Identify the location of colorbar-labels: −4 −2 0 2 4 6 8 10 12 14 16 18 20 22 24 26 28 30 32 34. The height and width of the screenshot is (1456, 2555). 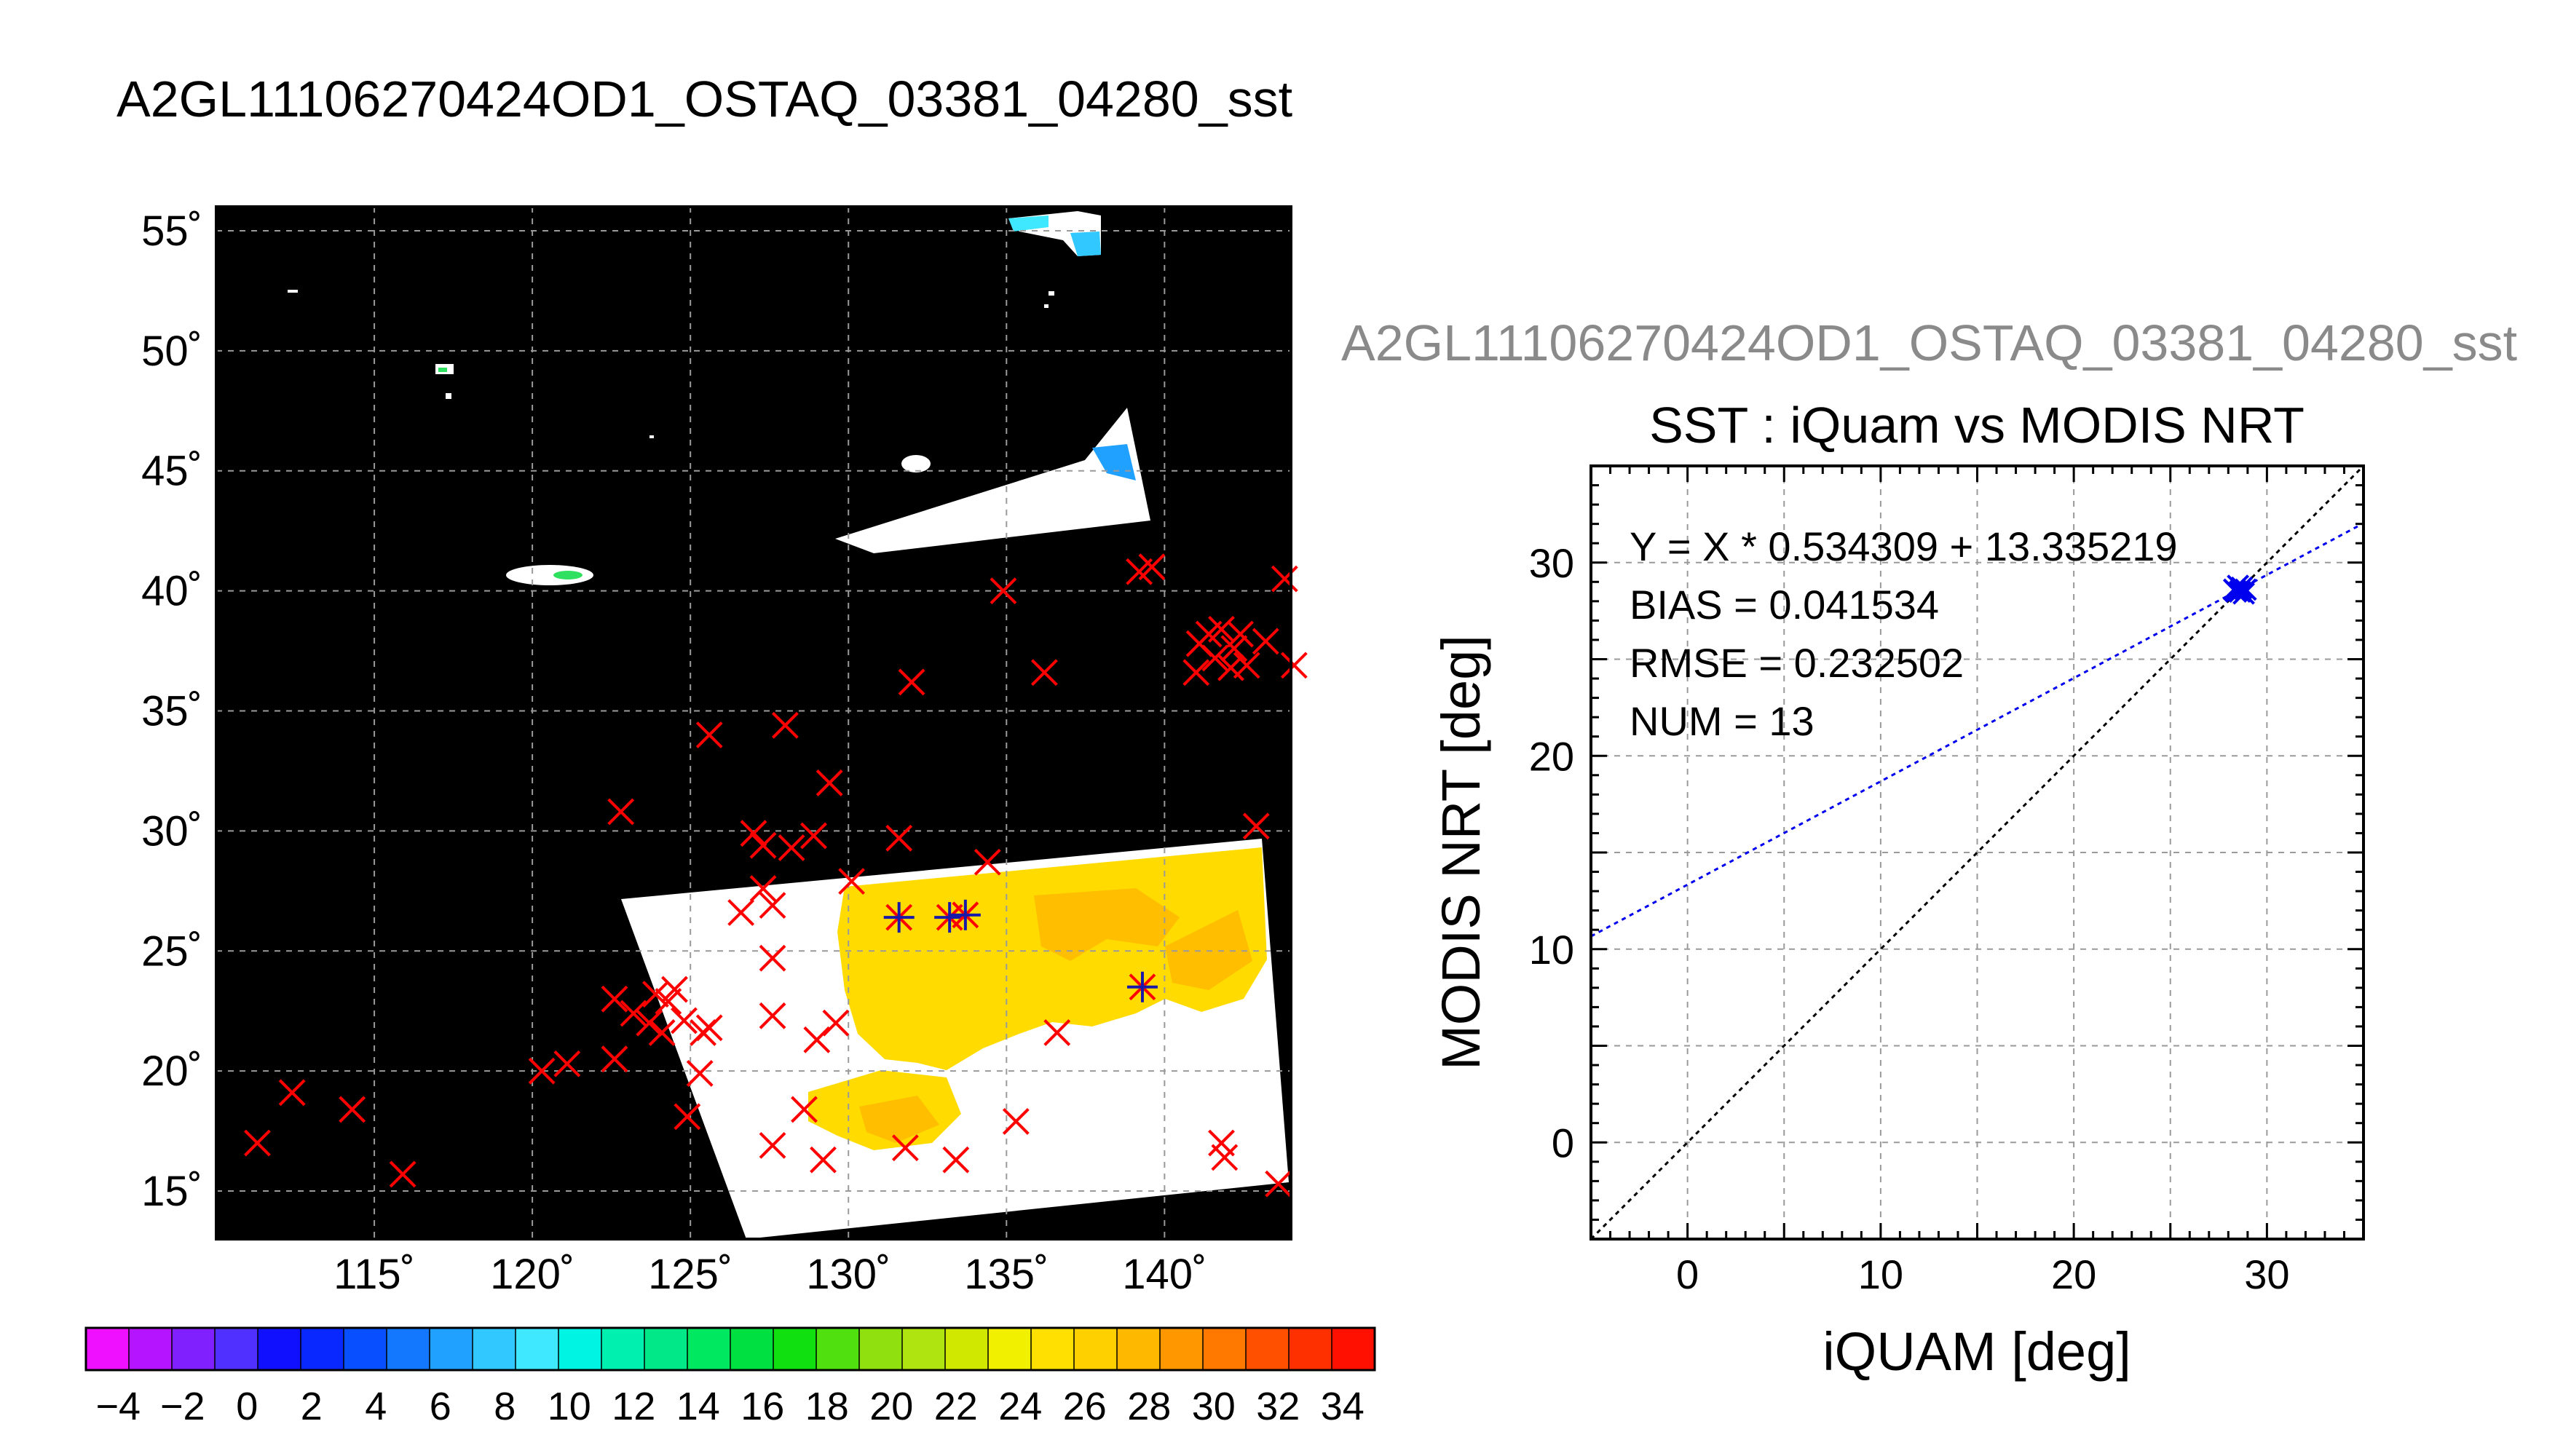
(729, 1406).